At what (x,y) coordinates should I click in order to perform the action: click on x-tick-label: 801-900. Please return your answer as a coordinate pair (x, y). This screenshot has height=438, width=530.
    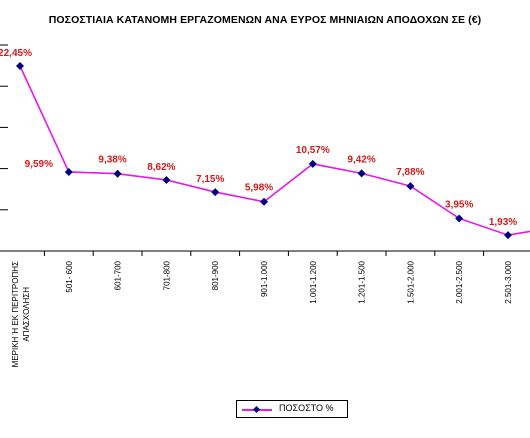
    Looking at the image, I should click on (215, 275).